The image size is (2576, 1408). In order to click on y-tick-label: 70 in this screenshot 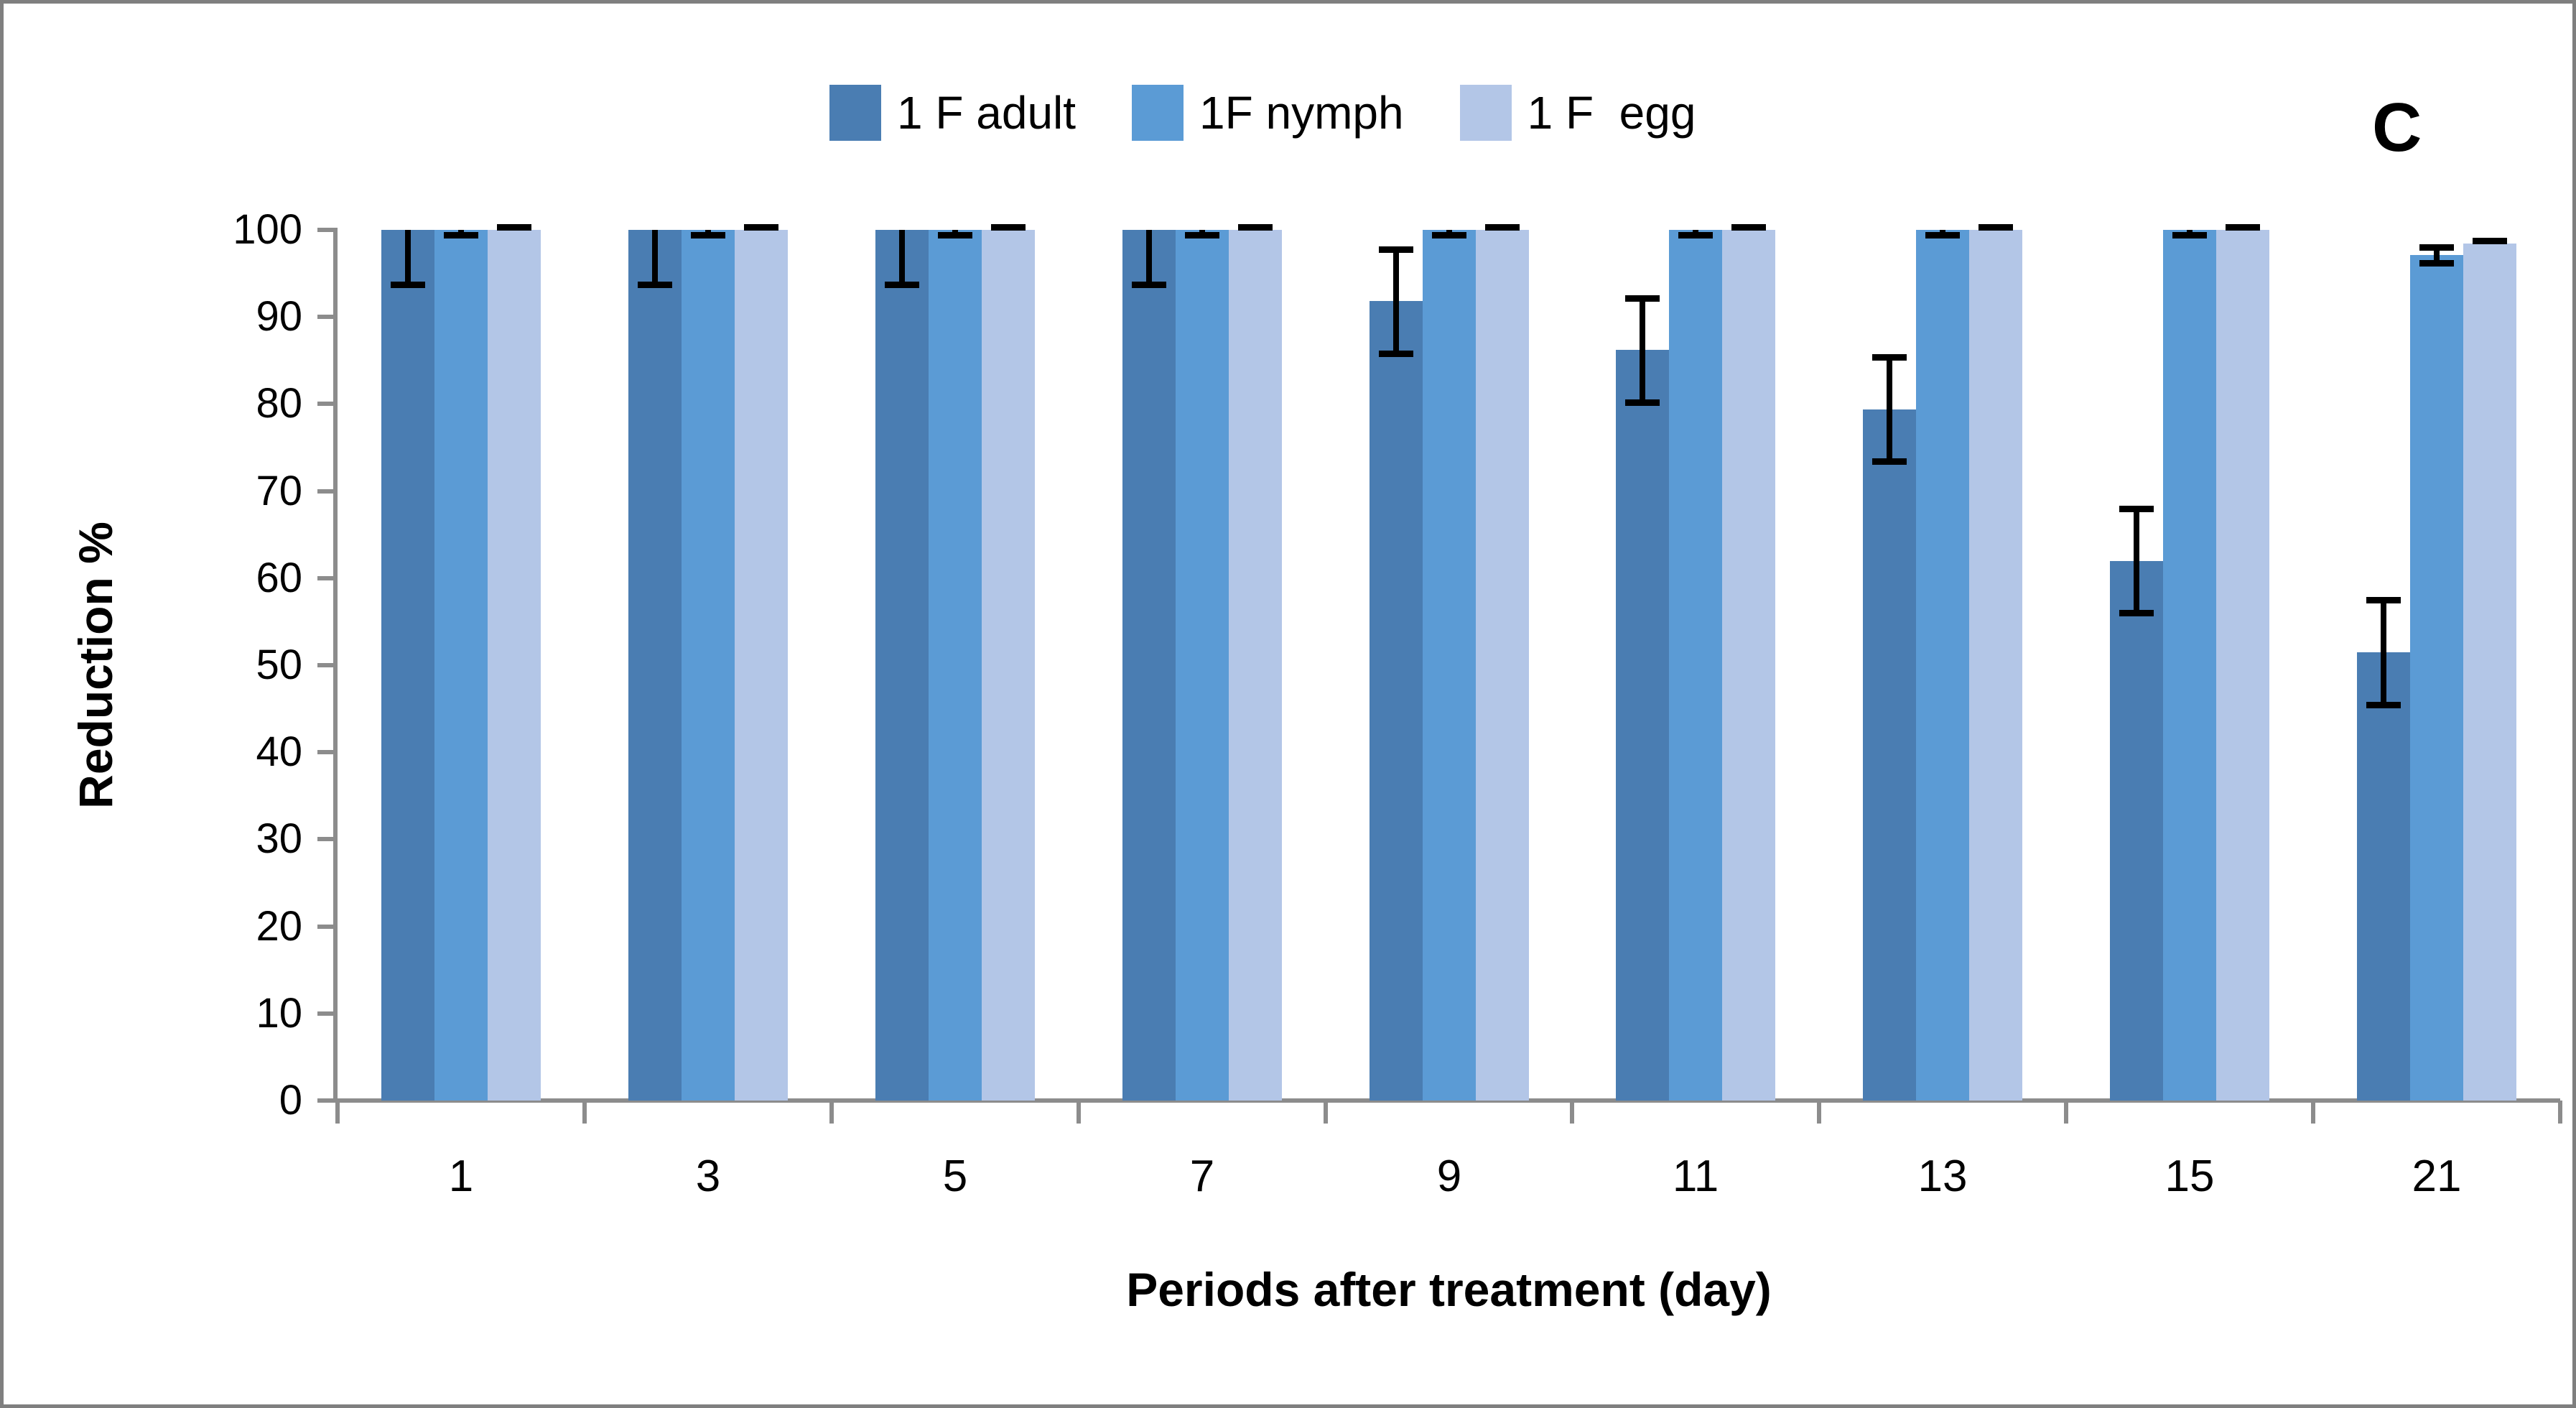, I will do `click(279, 491)`.